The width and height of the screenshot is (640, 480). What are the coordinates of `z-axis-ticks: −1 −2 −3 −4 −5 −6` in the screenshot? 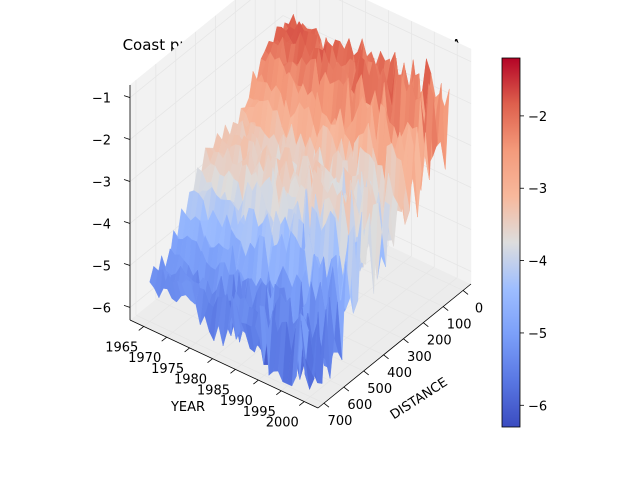 It's located at (111, 204).